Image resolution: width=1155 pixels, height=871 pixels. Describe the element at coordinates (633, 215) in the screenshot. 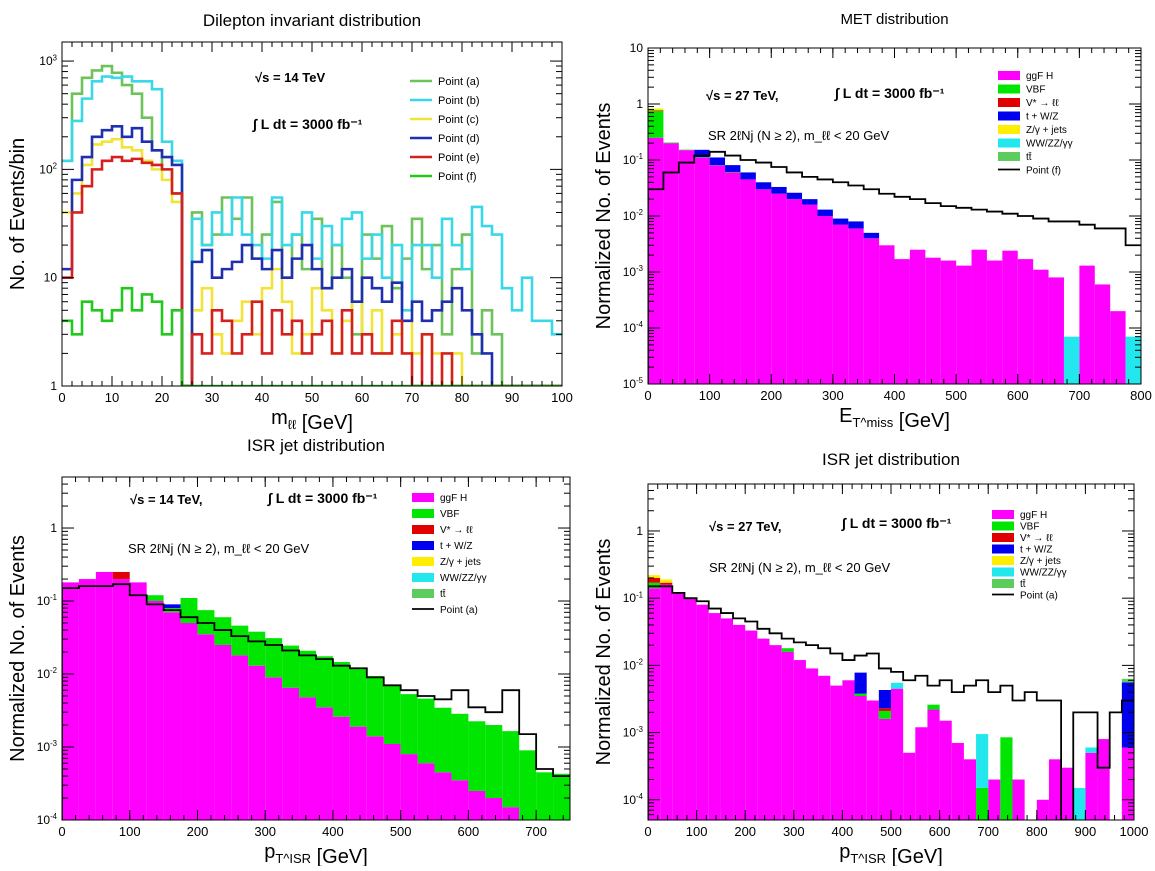

I see `y-tick-label: 10⁻²` at that location.